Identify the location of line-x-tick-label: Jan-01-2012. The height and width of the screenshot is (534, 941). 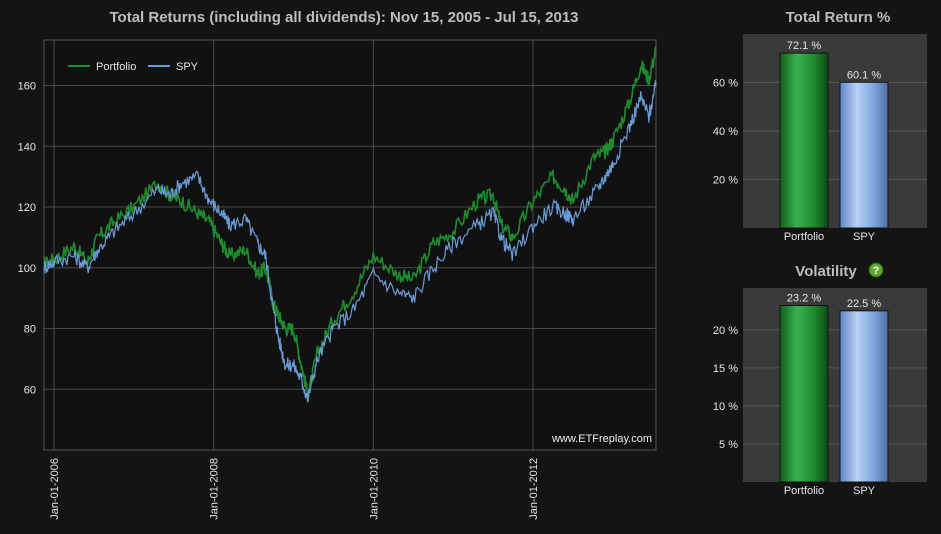
(534, 489).